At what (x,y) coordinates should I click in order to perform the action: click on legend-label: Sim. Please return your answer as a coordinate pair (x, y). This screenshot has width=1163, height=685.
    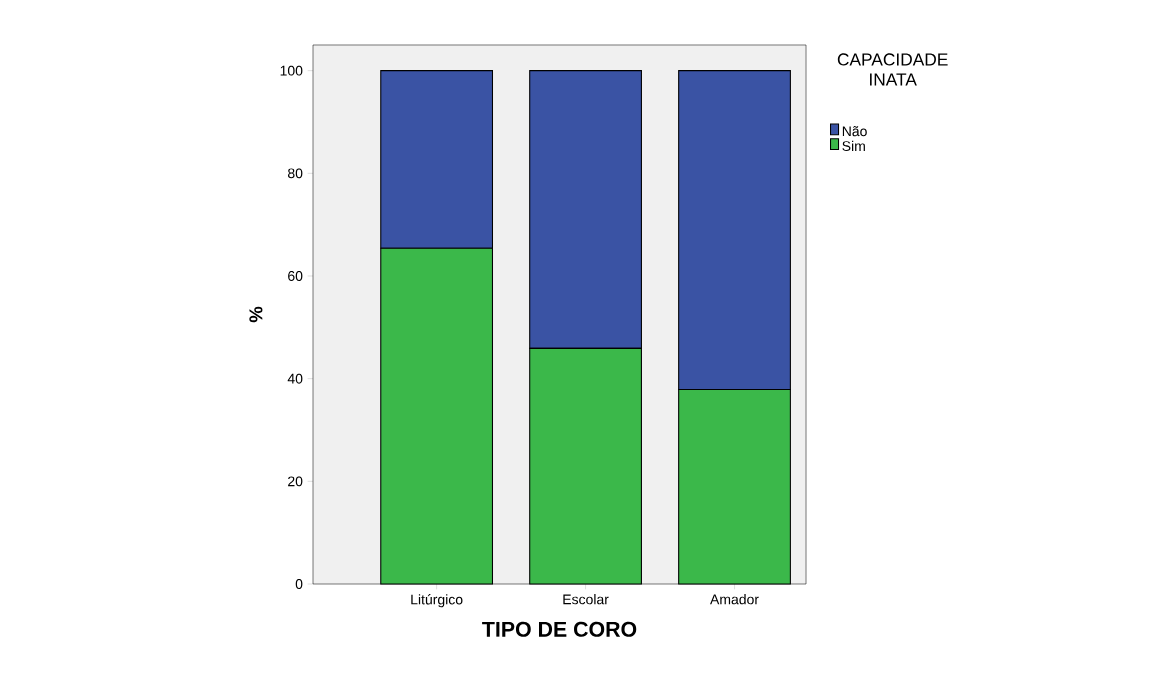
    Looking at the image, I should click on (853, 146).